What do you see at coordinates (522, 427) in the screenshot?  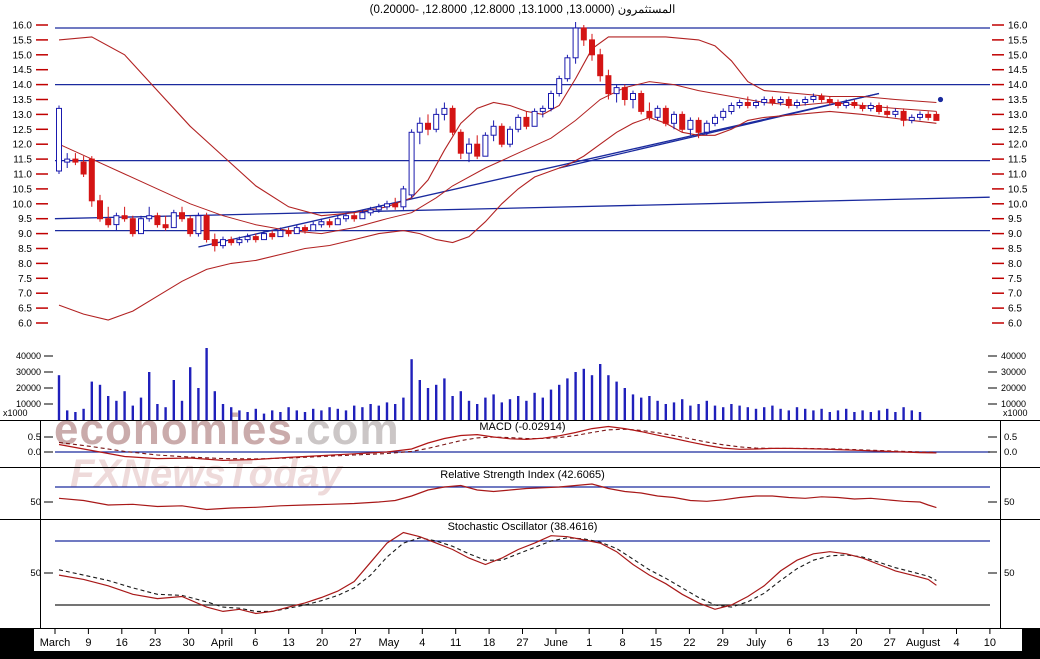 I see `macd-panel-label: MACD (-0.02914)` at bounding box center [522, 427].